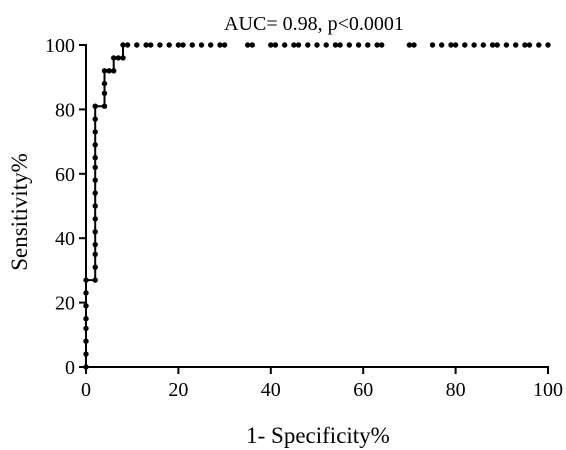  Describe the element at coordinates (456, 390) in the screenshot. I see `x-tick-label: 80` at that location.